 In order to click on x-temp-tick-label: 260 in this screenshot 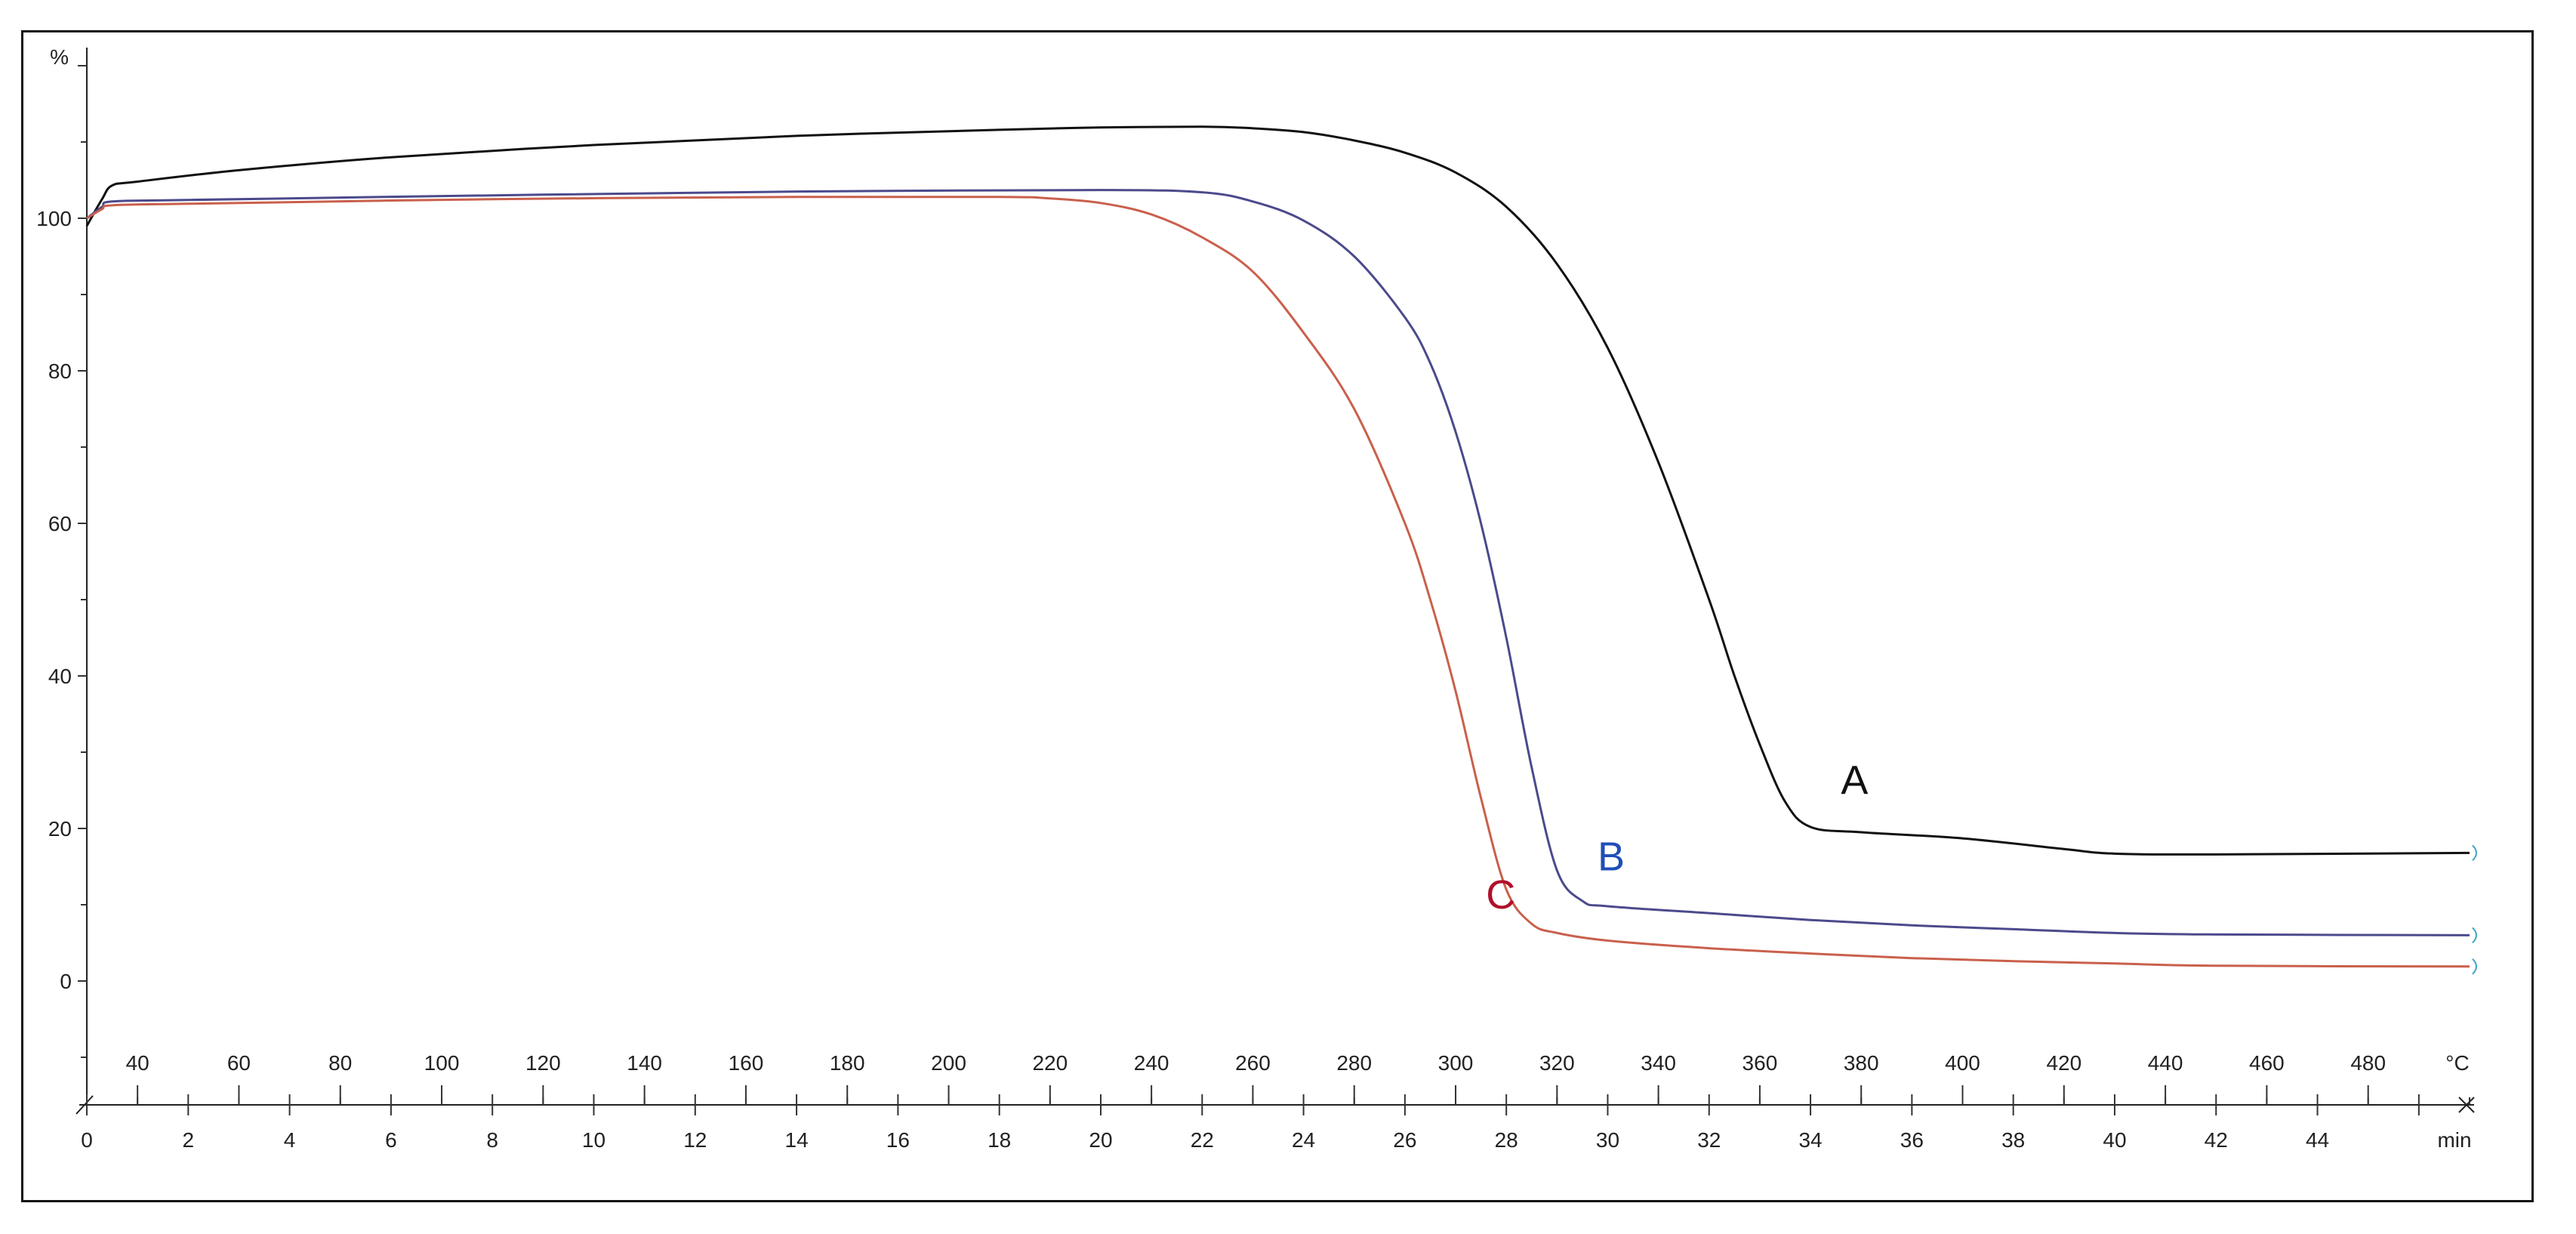, I will do `click(1253, 1063)`.